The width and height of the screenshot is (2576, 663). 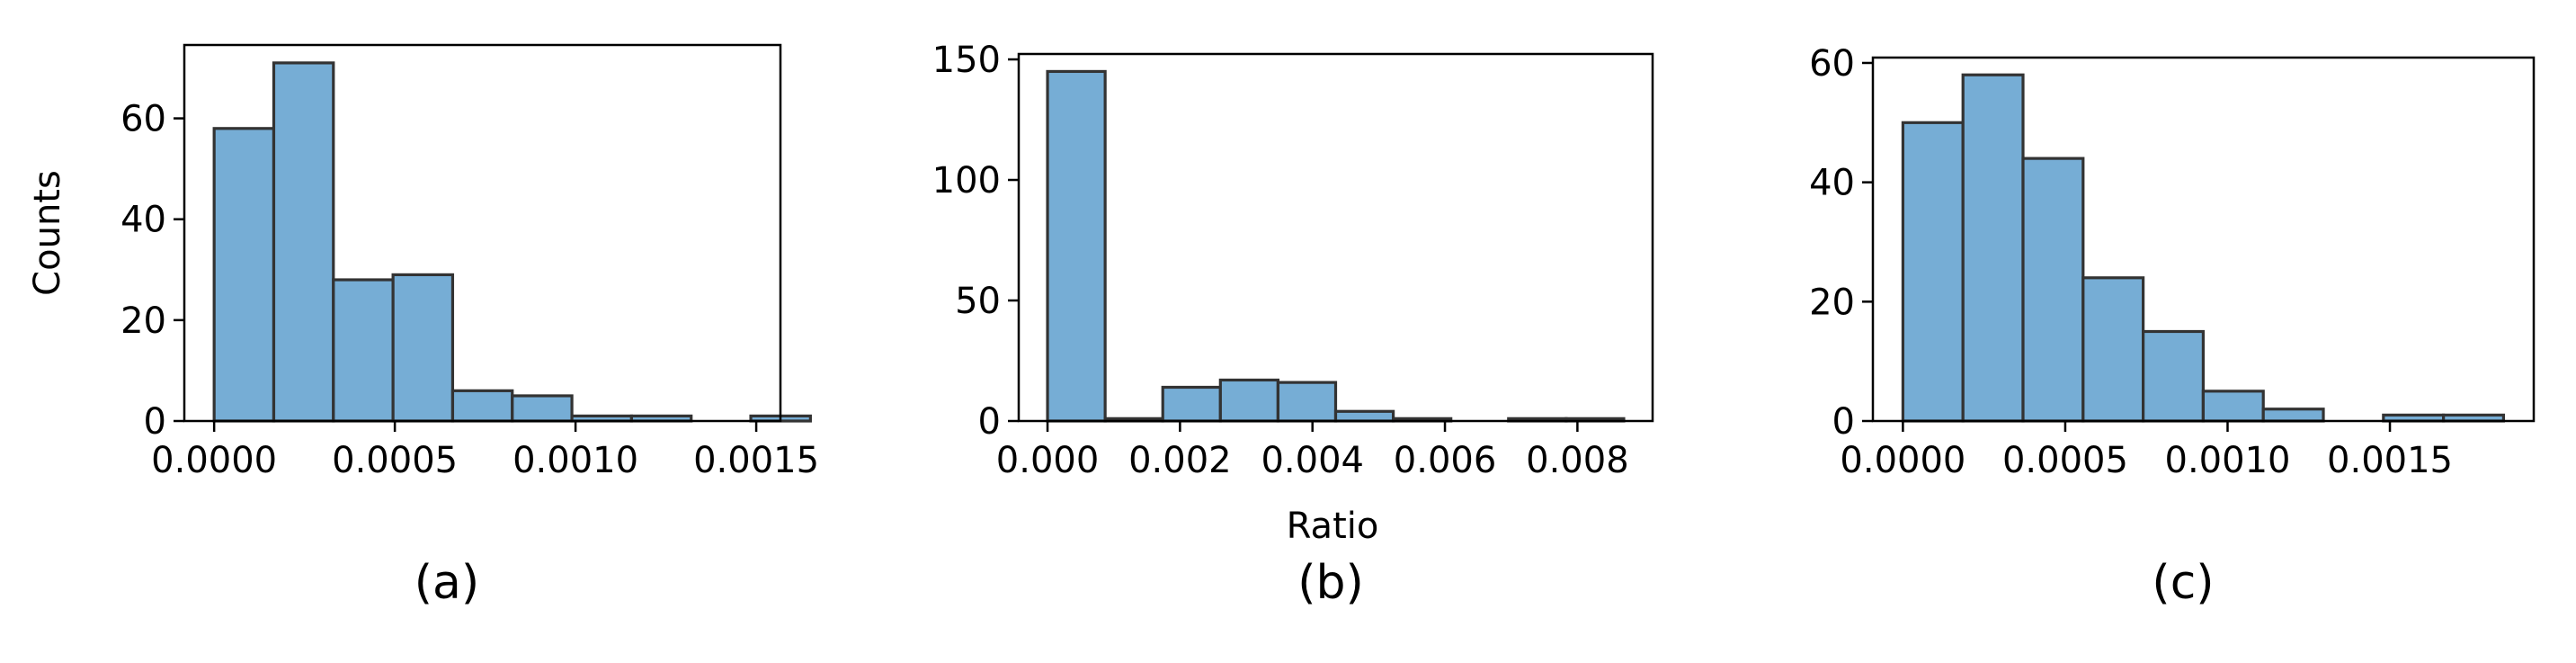 I want to click on panel-caption: (a), so click(x=447, y=583).